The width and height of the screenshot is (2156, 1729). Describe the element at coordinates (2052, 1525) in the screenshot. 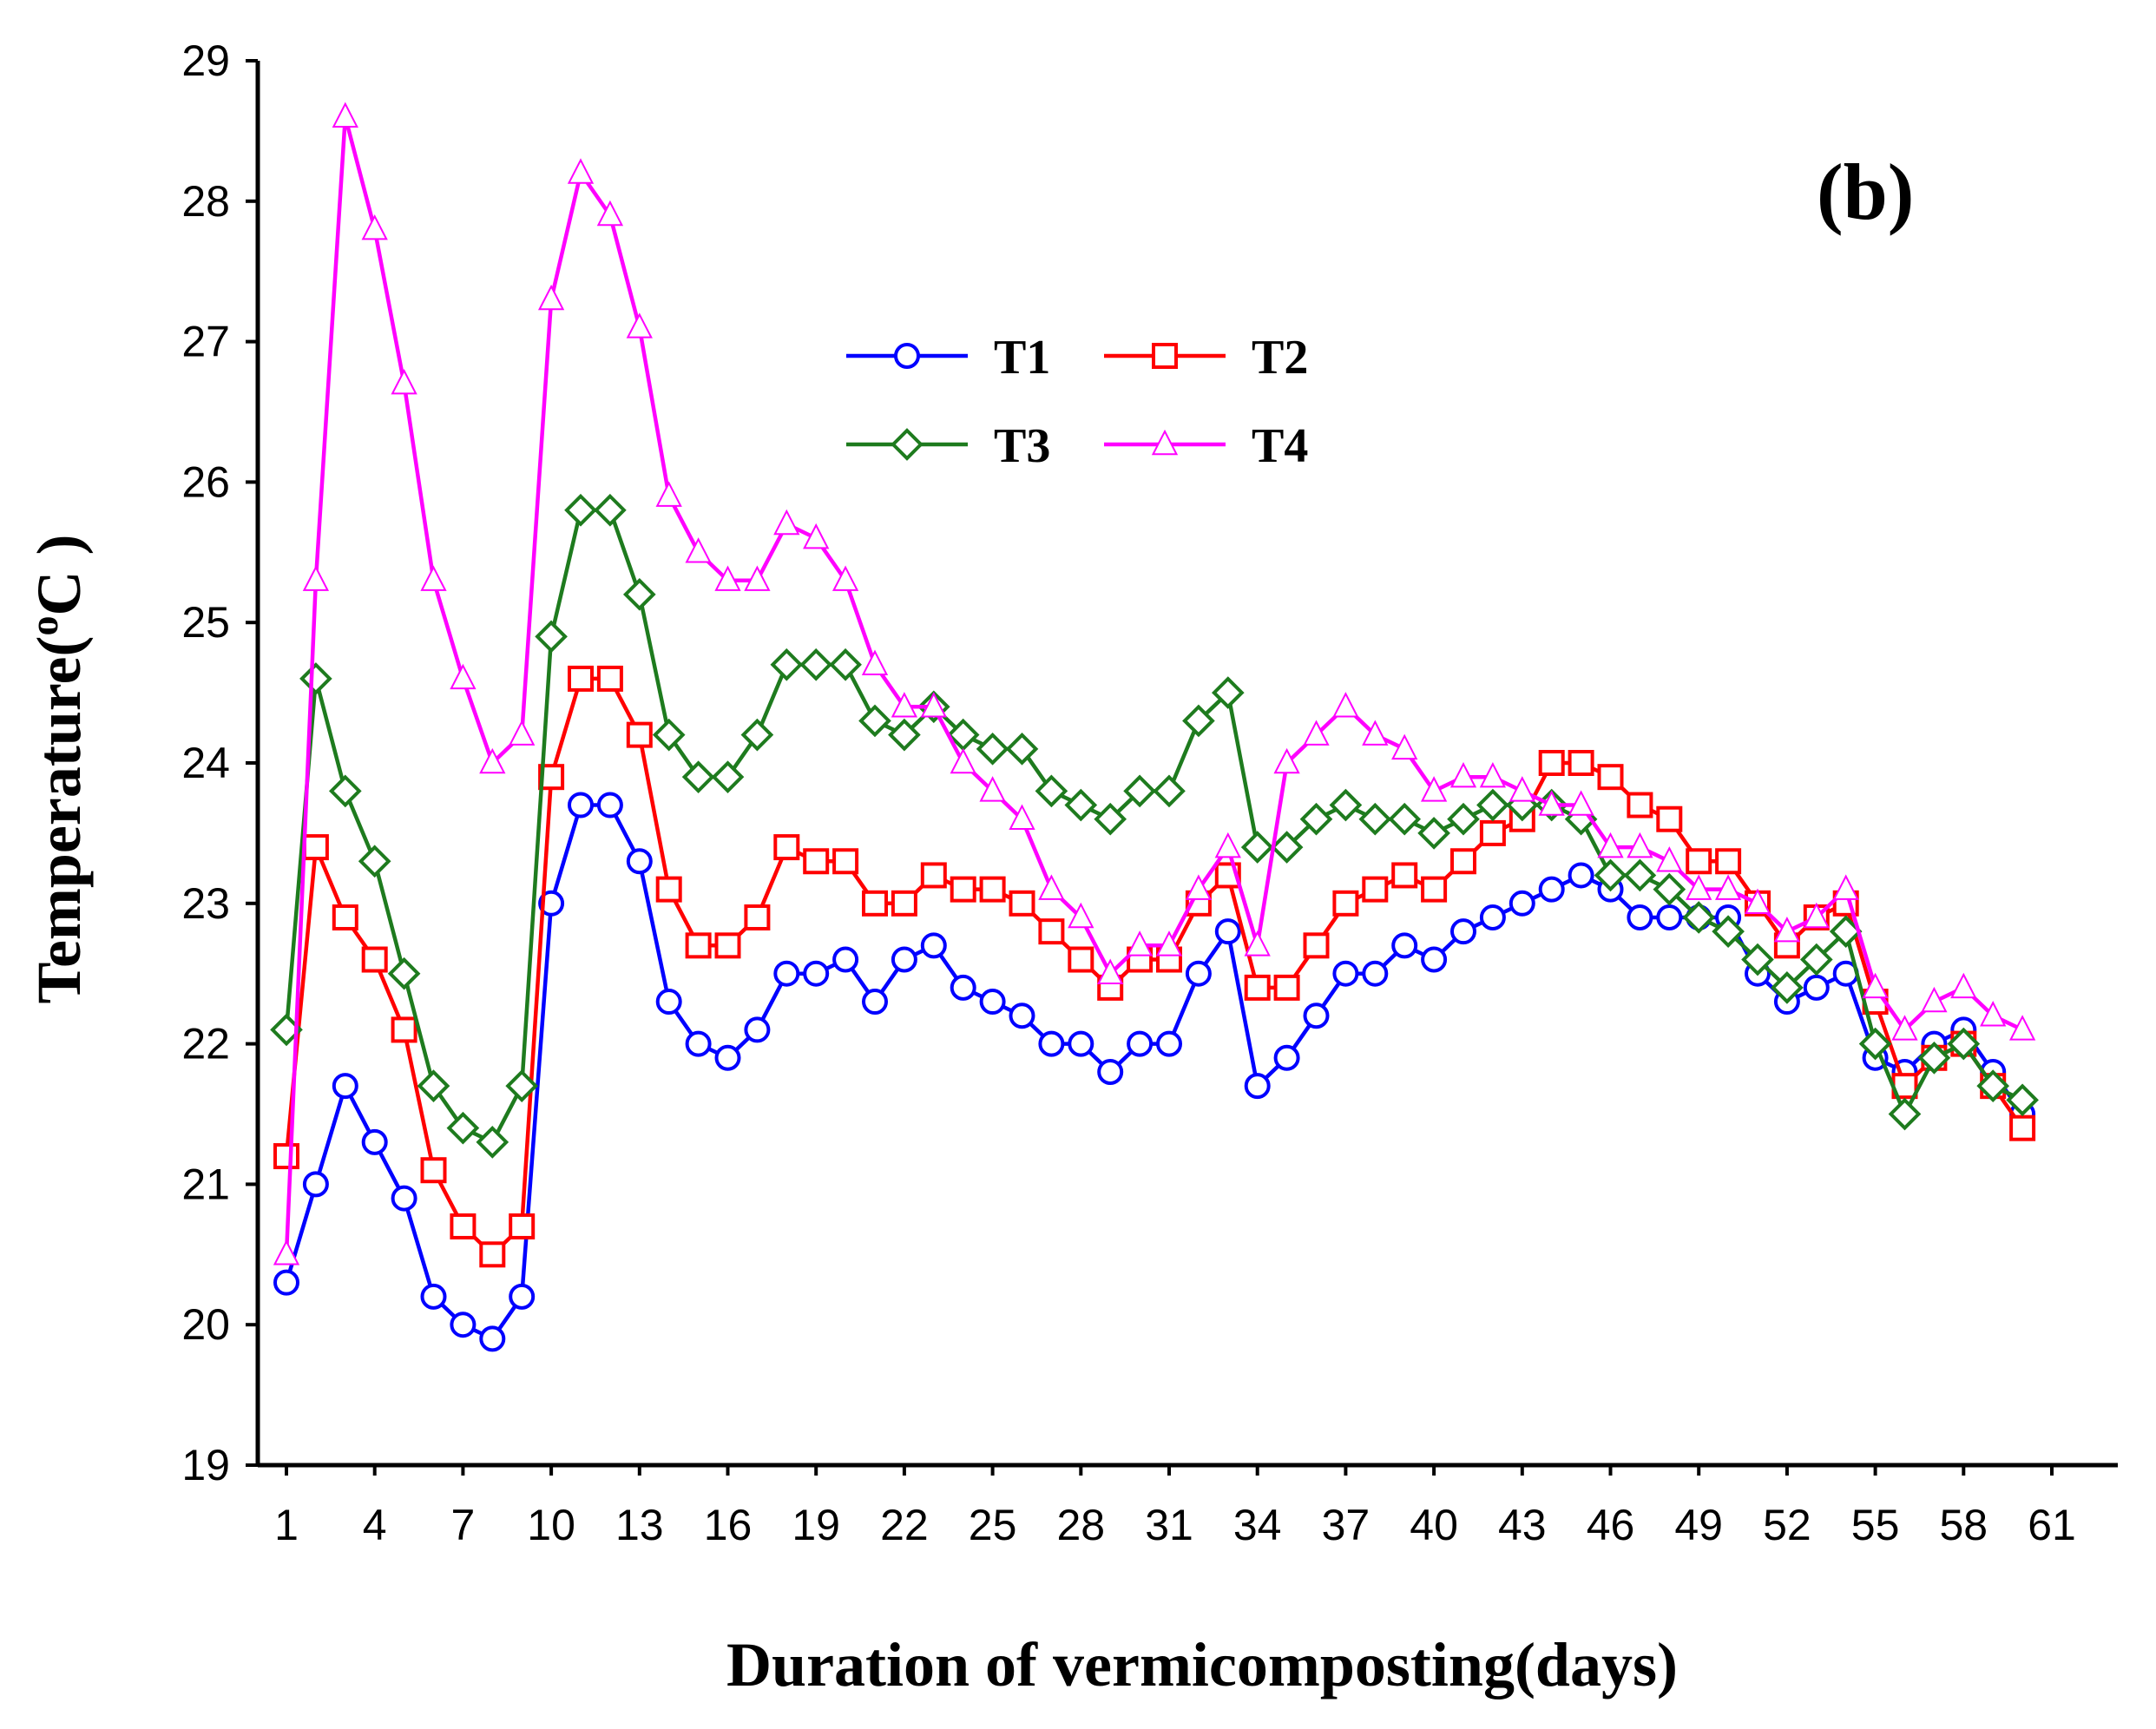

I see `x-tick-label: 61` at that location.